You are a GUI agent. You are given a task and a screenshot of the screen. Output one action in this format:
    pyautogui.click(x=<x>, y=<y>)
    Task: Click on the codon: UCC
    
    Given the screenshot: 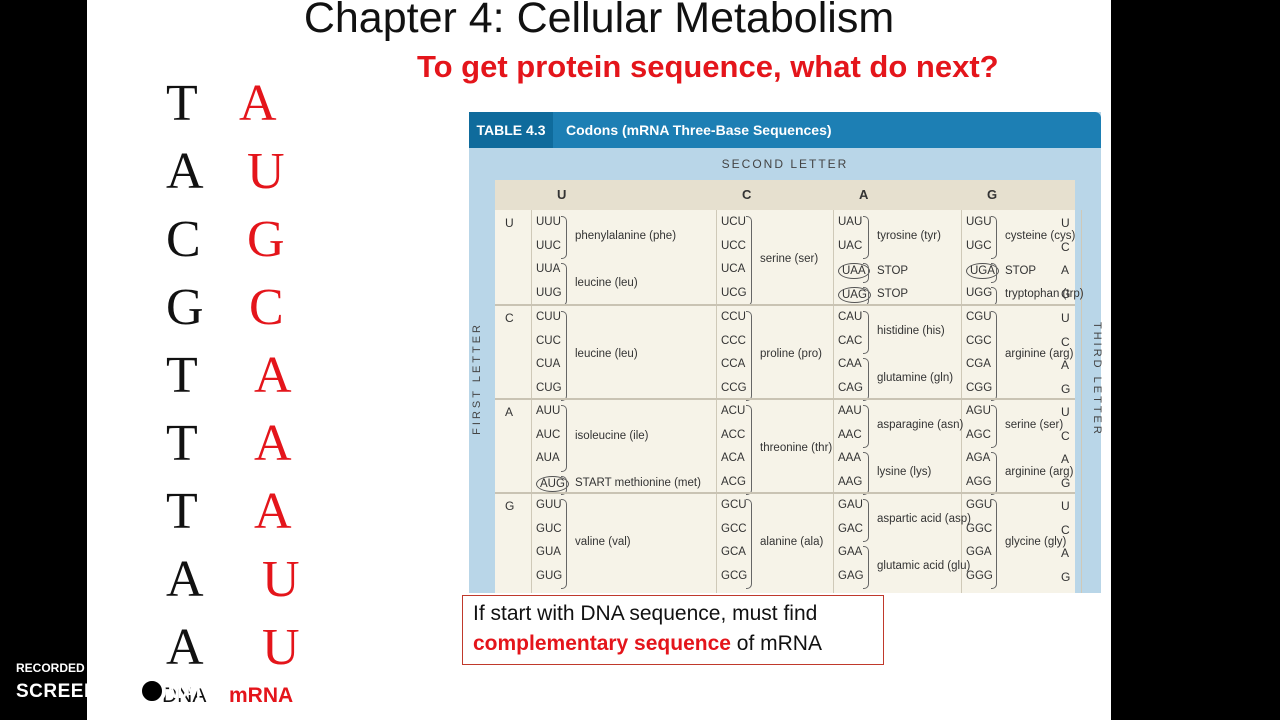 What is the action you would take?
    pyautogui.click(x=733, y=245)
    